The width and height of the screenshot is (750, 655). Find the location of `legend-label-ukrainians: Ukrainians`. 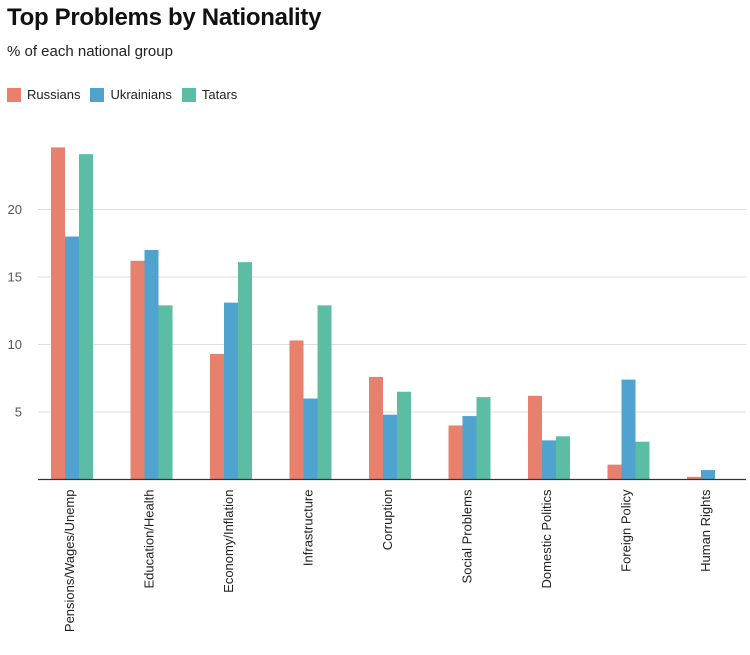

legend-label-ukrainians: Ukrainians is located at coordinates (141, 94).